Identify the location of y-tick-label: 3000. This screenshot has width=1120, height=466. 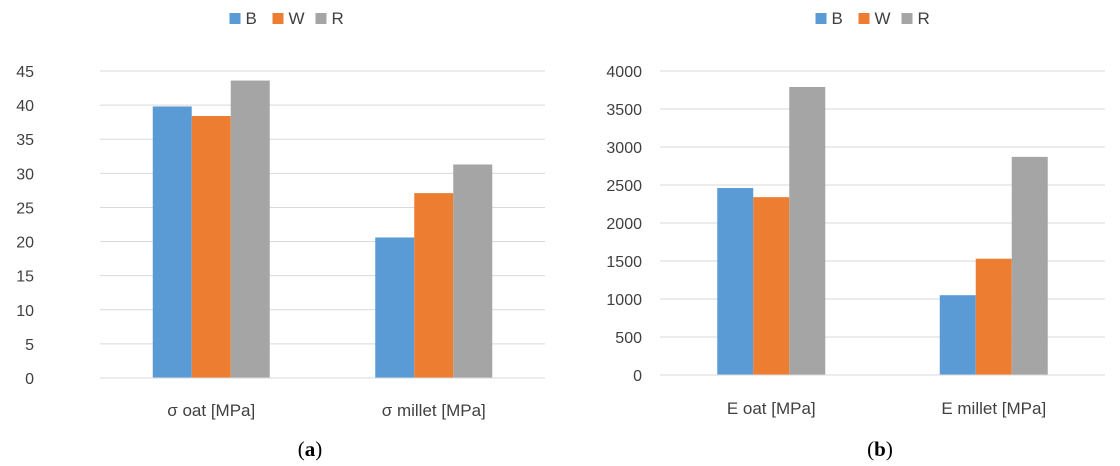
(624, 148).